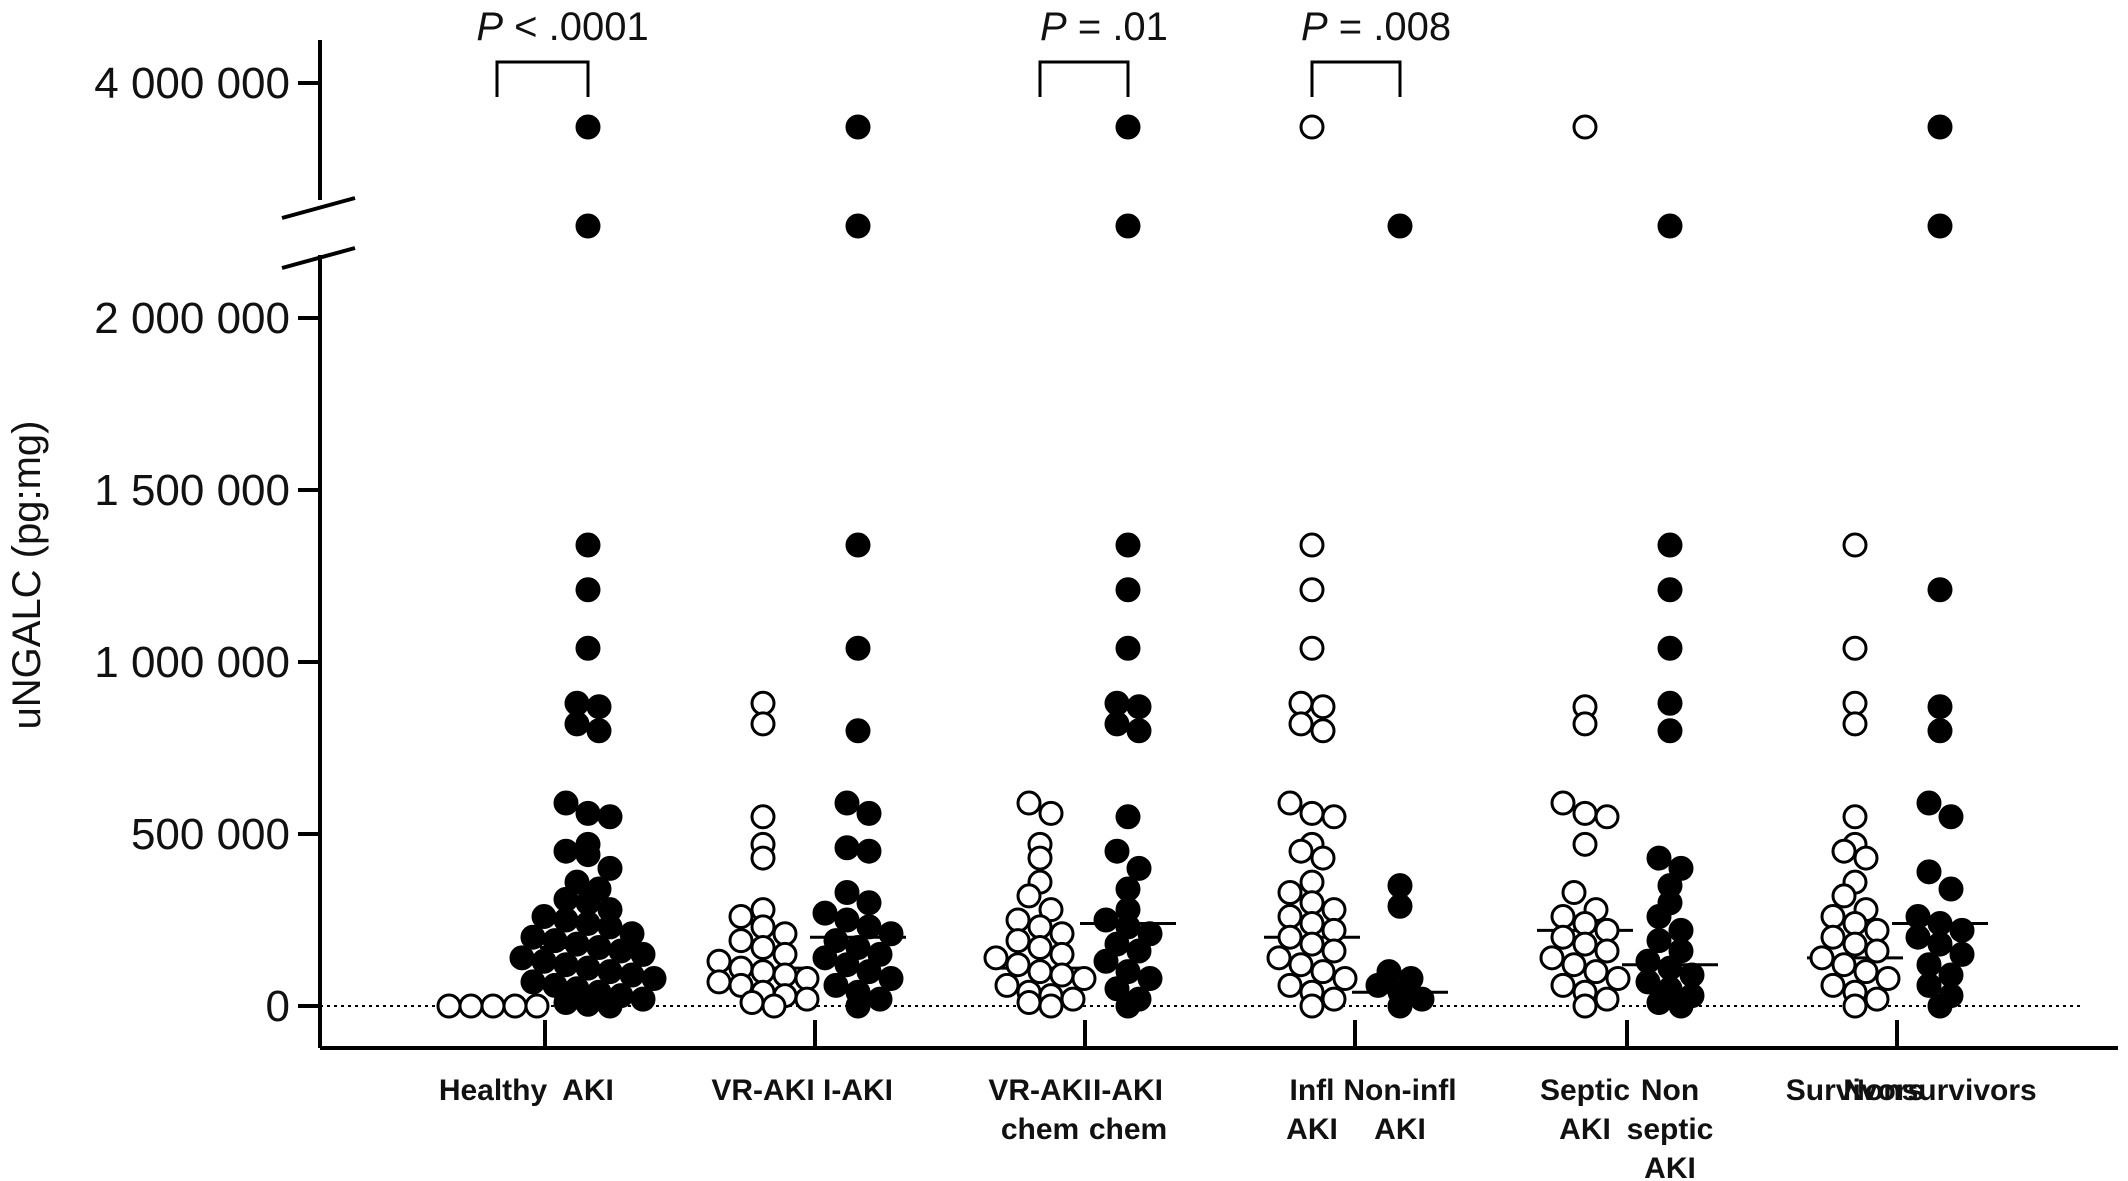 The height and width of the screenshot is (1181, 2128). I want to click on x-category-label: chem, so click(1040, 1129).